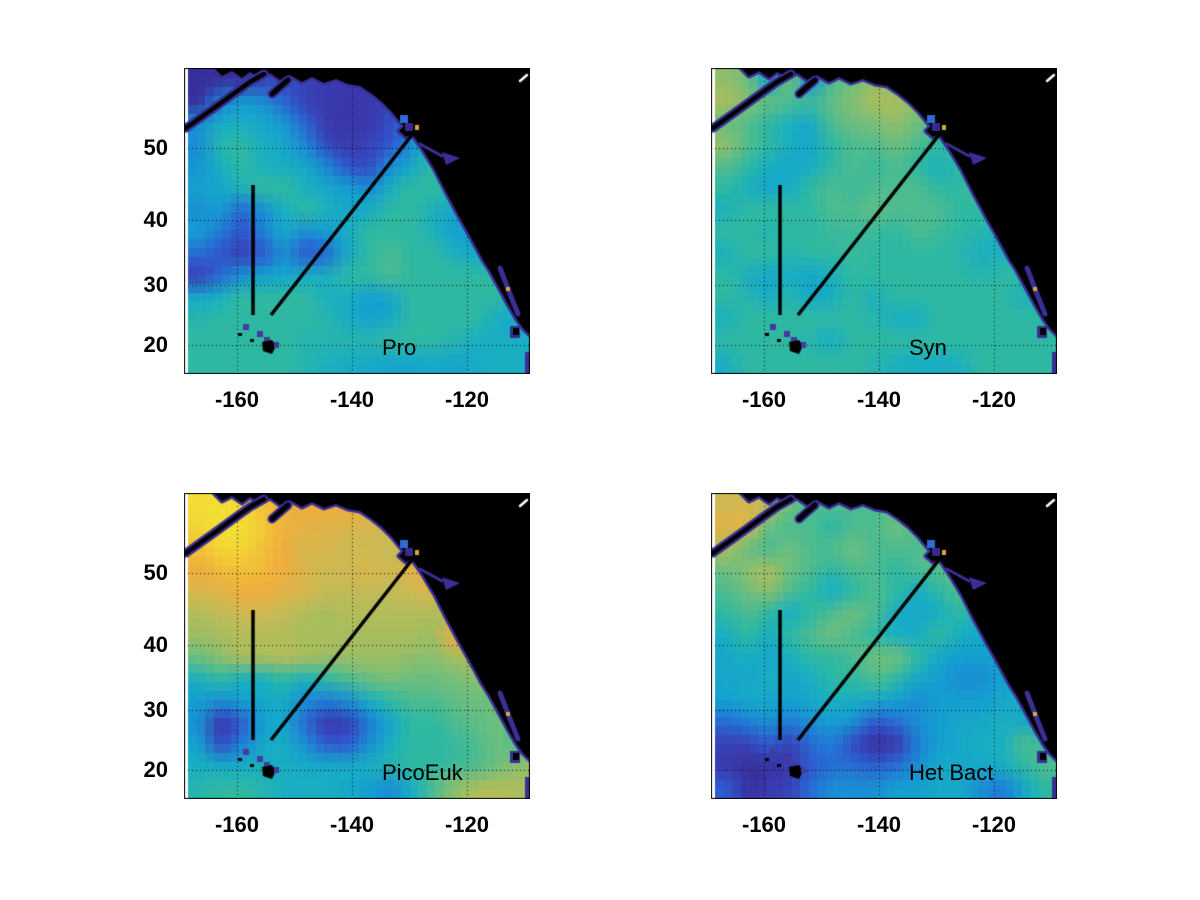 The height and width of the screenshot is (900, 1200). I want to click on panel-label-hetbact: Het Bact, so click(951, 772).